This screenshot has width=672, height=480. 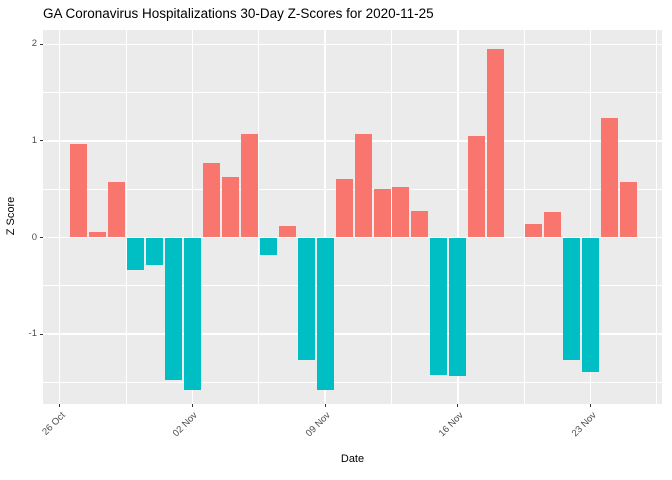 What do you see at coordinates (186, 425) in the screenshot?
I see `x-tick-label: 02 Nov` at bounding box center [186, 425].